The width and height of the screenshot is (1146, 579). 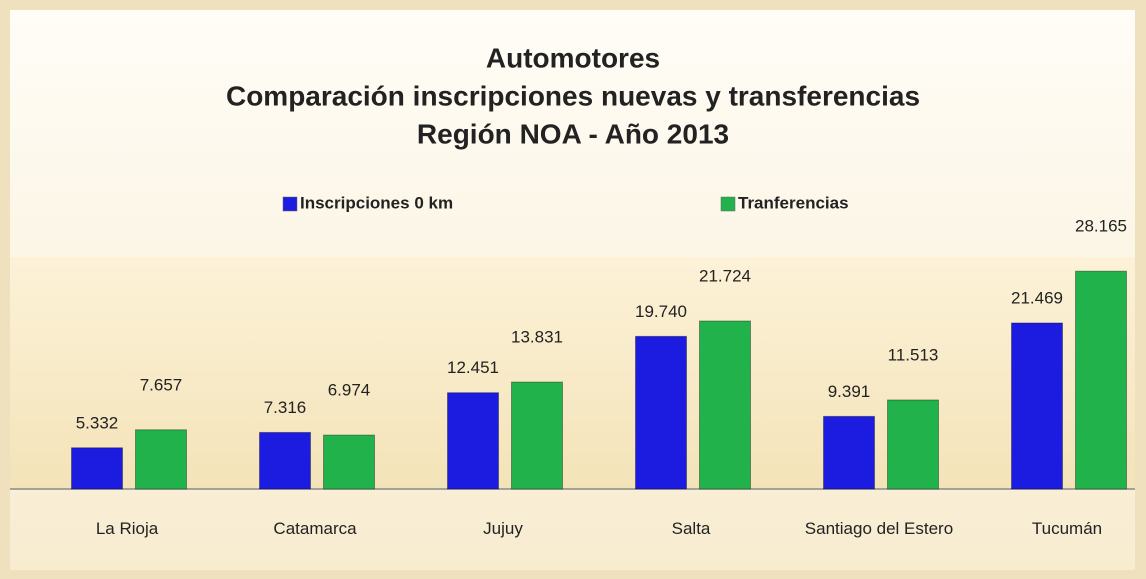 What do you see at coordinates (376, 202) in the screenshot?
I see `legend-label: Inscripciones 0 km` at bounding box center [376, 202].